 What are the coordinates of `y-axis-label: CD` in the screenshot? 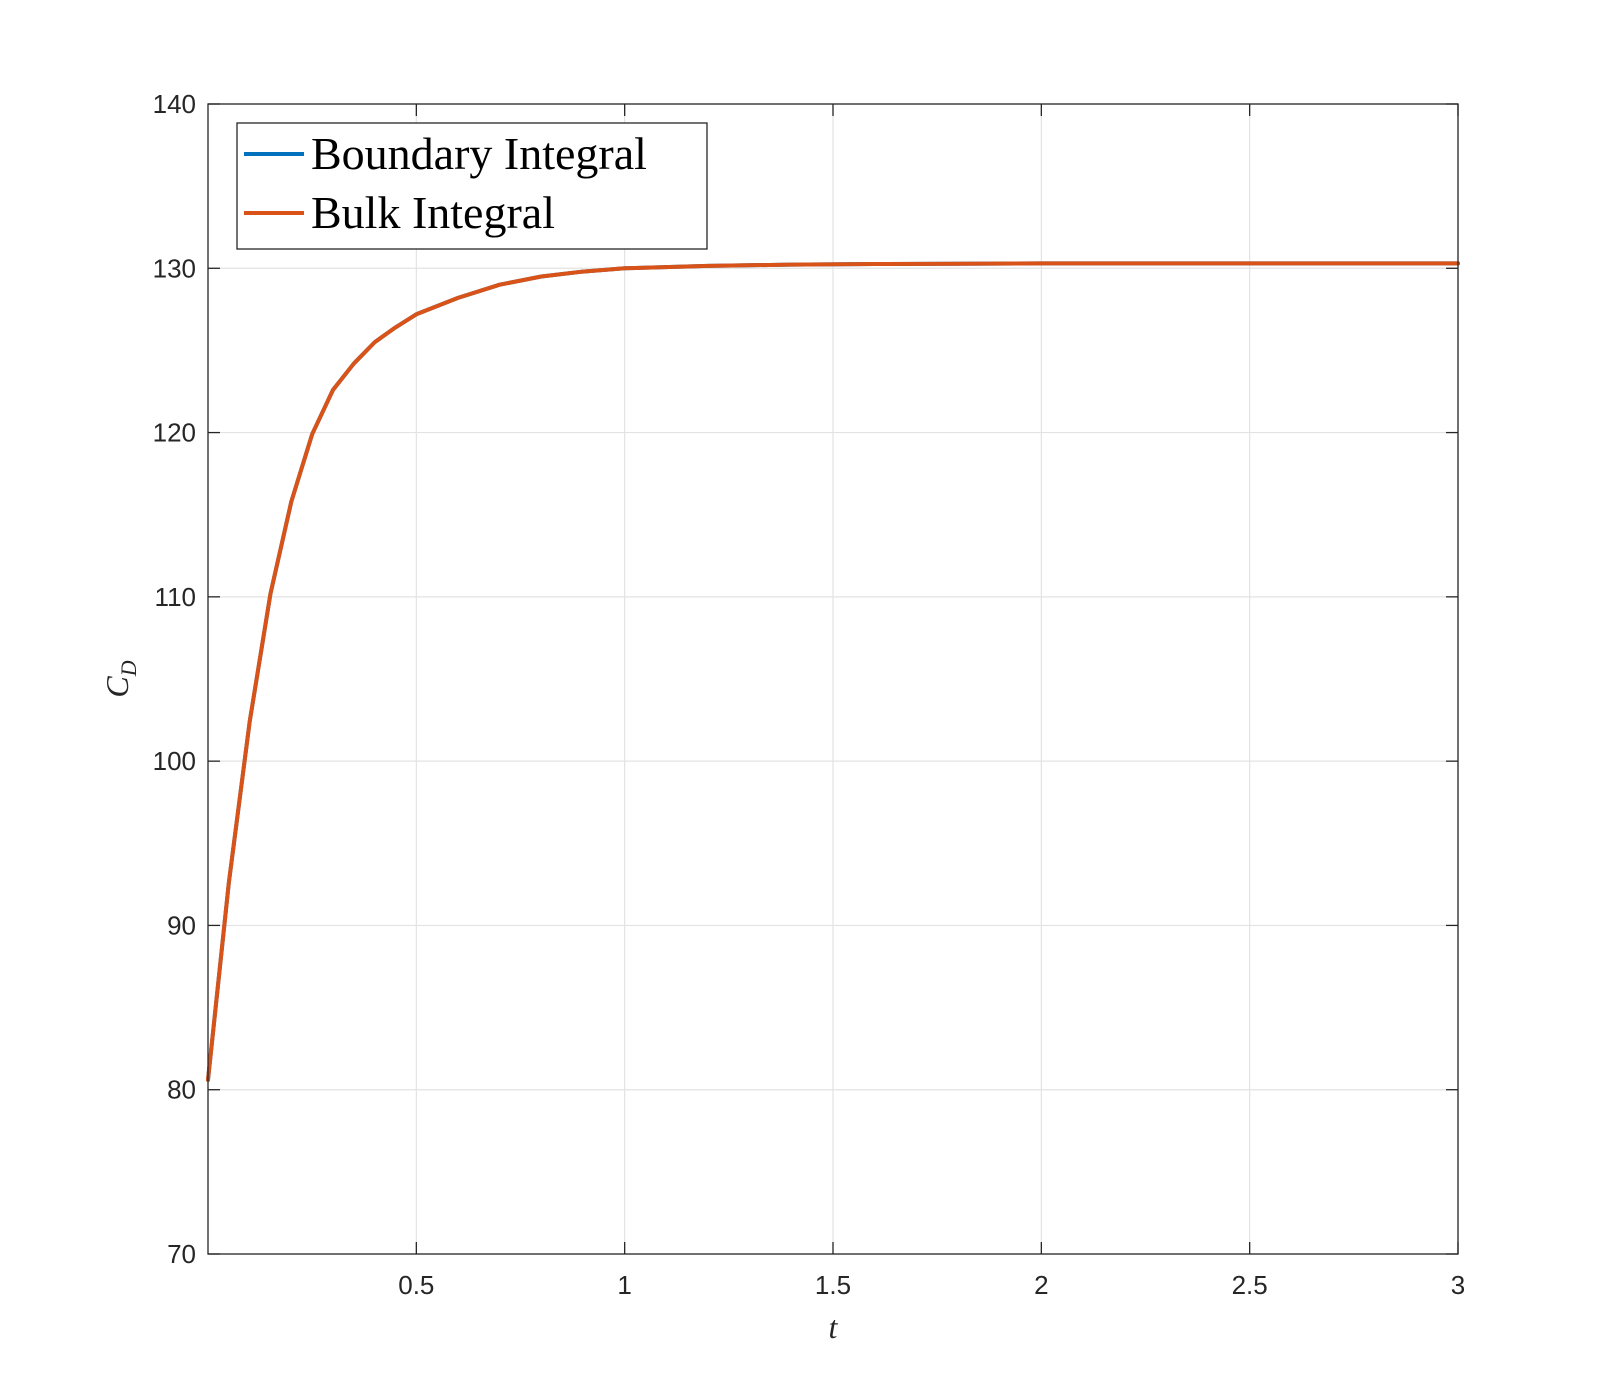 It's located at (120, 678).